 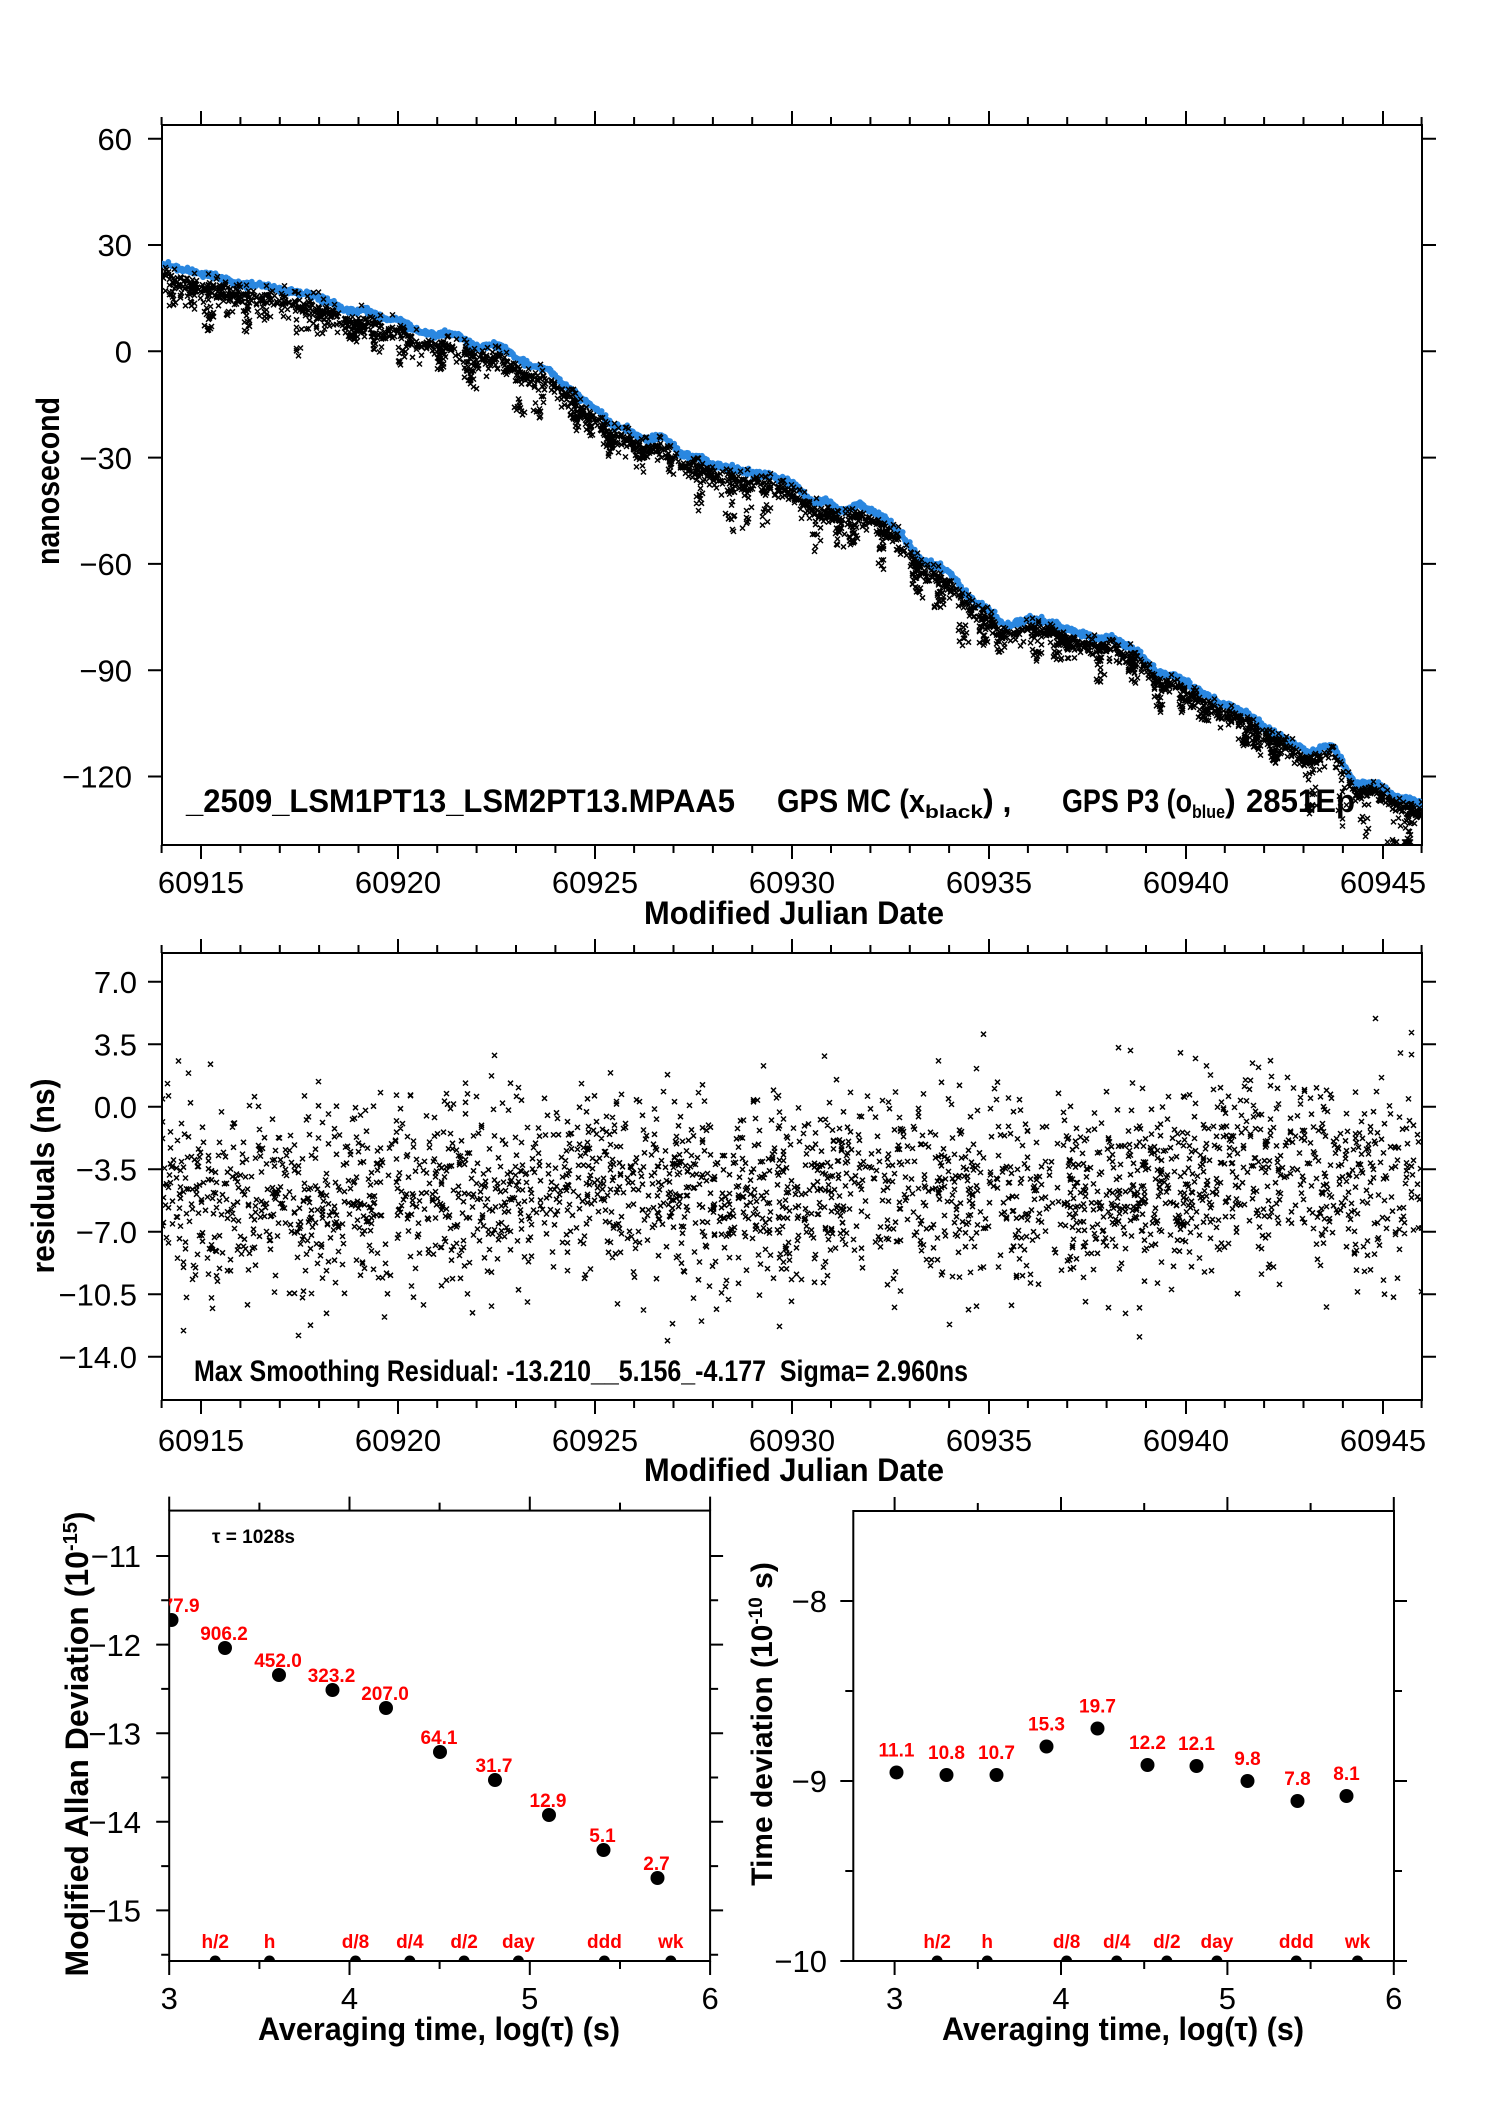 What do you see at coordinates (97, 777) in the screenshot?
I see `svg-text: −120` at bounding box center [97, 777].